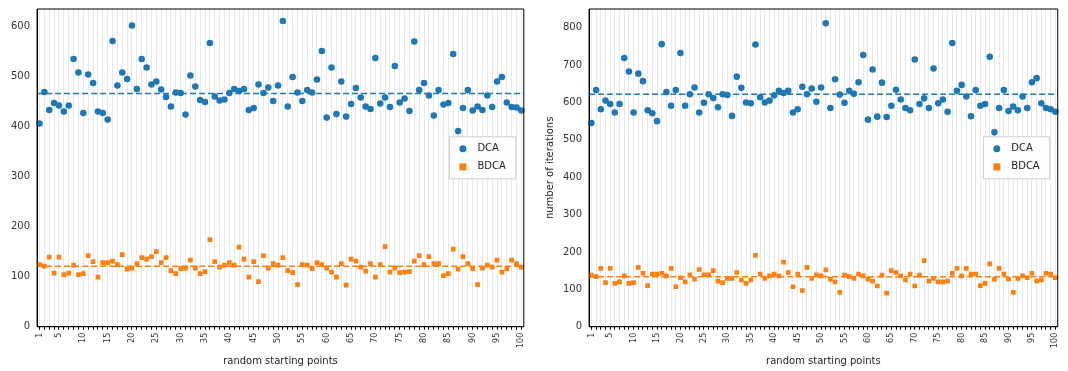  Describe the element at coordinates (549, 168) in the screenshot. I see `y-axis-title: number of iterations` at that location.